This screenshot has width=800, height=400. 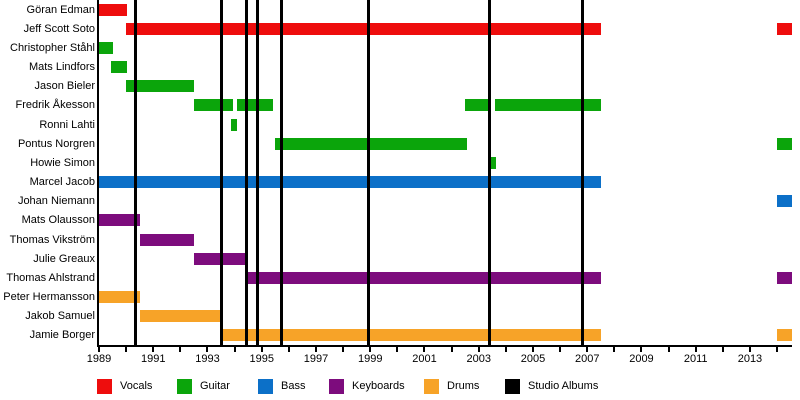 What do you see at coordinates (62, 182) in the screenshot?
I see `member-name: Marcel Jacob` at bounding box center [62, 182].